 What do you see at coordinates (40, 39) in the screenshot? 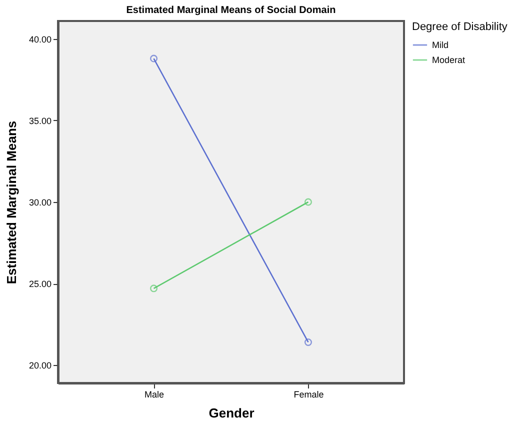
I see `y-tick-label: 40.00` at bounding box center [40, 39].